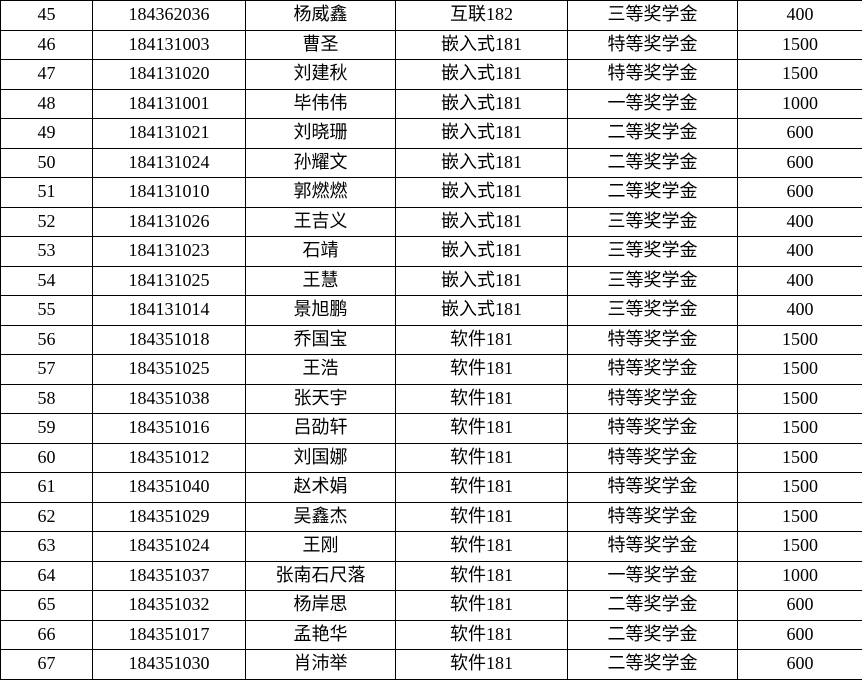  What do you see at coordinates (169, 74) in the screenshot?
I see `student-id: 184131020` at bounding box center [169, 74].